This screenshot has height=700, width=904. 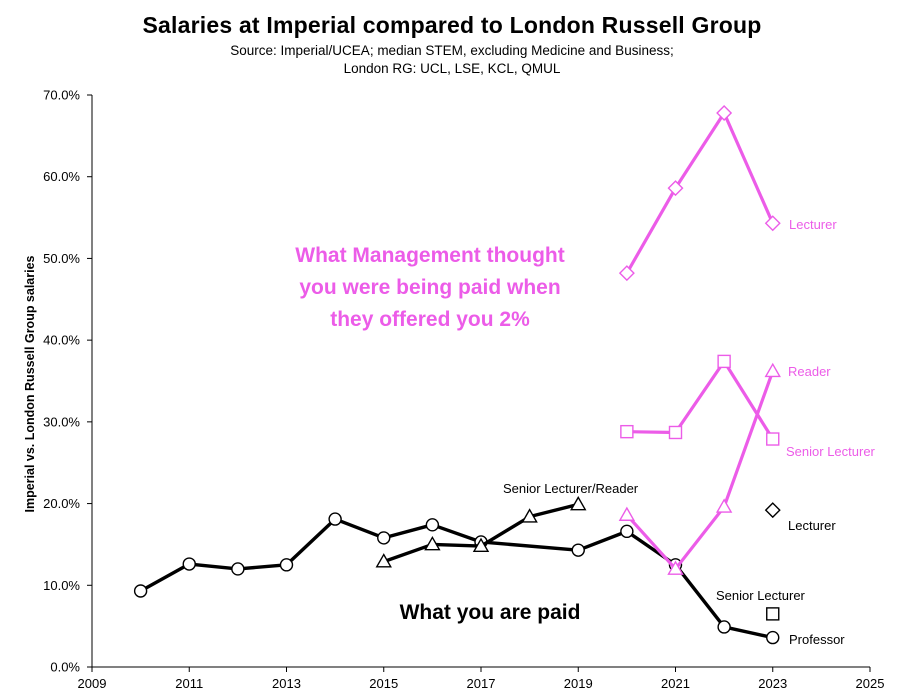 I want to click on series-management-lecturer, so click(x=699, y=193).